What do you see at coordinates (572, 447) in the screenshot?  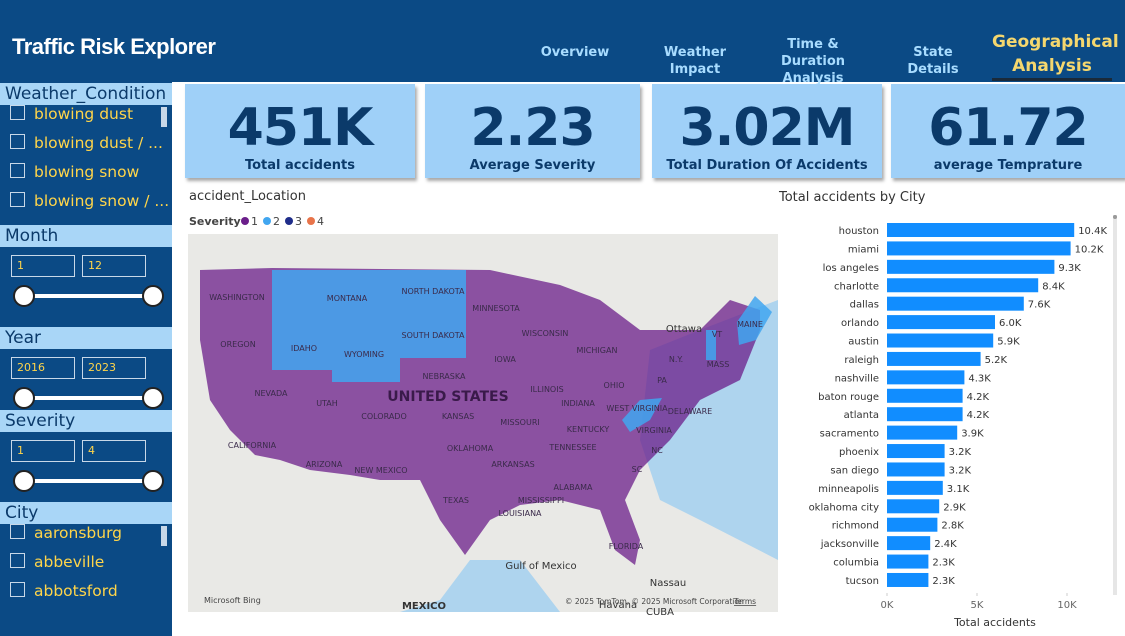 I see `map-label: TENNESSEE` at bounding box center [572, 447].